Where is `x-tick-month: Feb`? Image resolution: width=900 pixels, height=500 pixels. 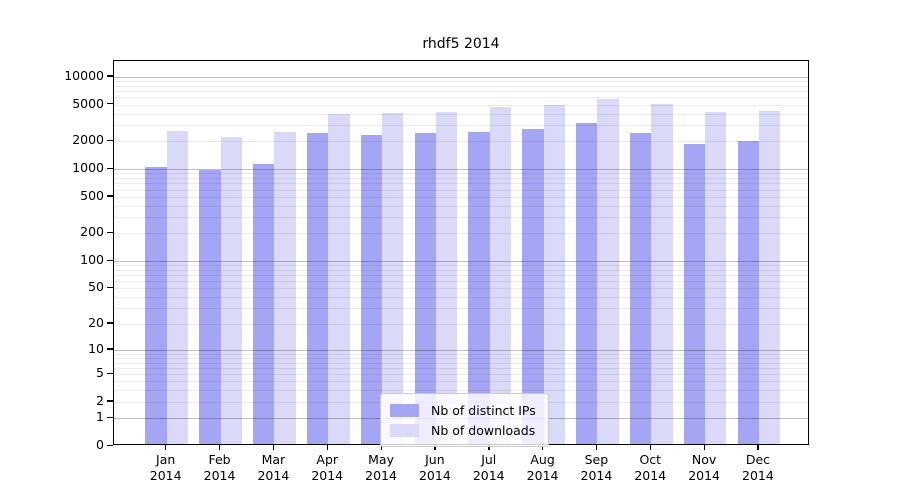 x-tick-month: Feb is located at coordinates (219, 459).